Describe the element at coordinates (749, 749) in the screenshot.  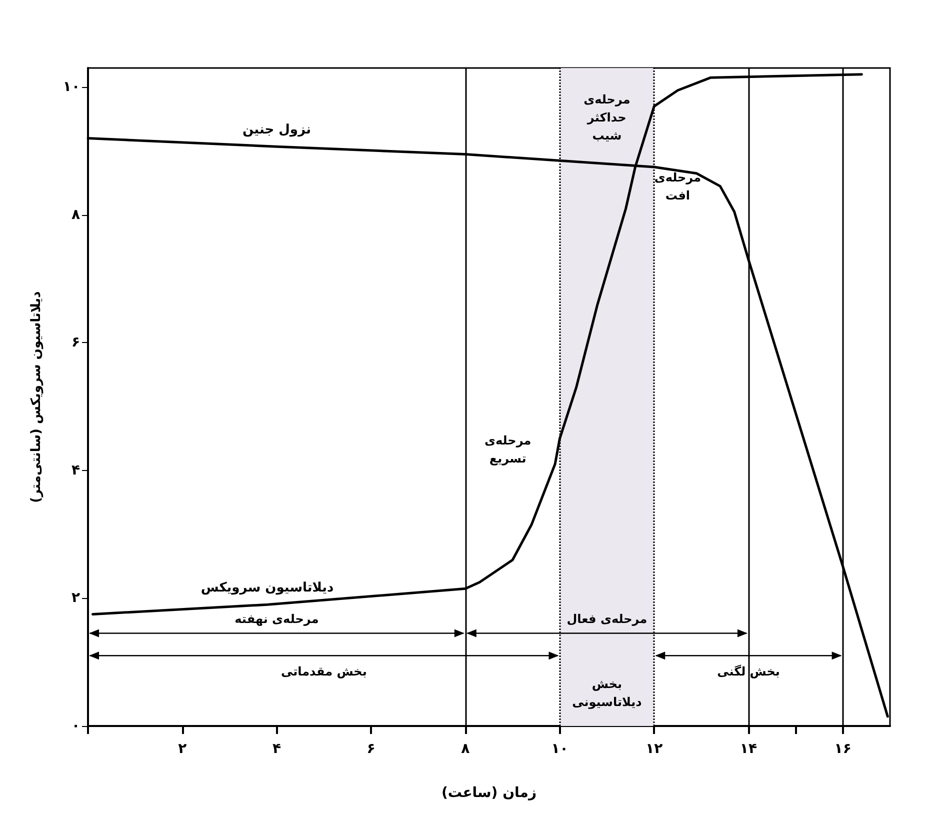
I see `x-tick-label: ۱۴` at that location.